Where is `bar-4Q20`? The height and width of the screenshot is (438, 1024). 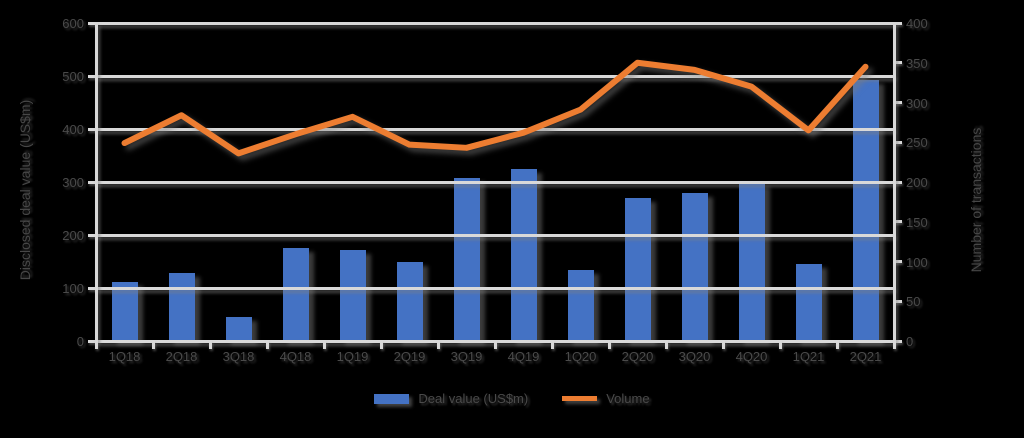
bar-4Q20 is located at coordinates (751, 262).